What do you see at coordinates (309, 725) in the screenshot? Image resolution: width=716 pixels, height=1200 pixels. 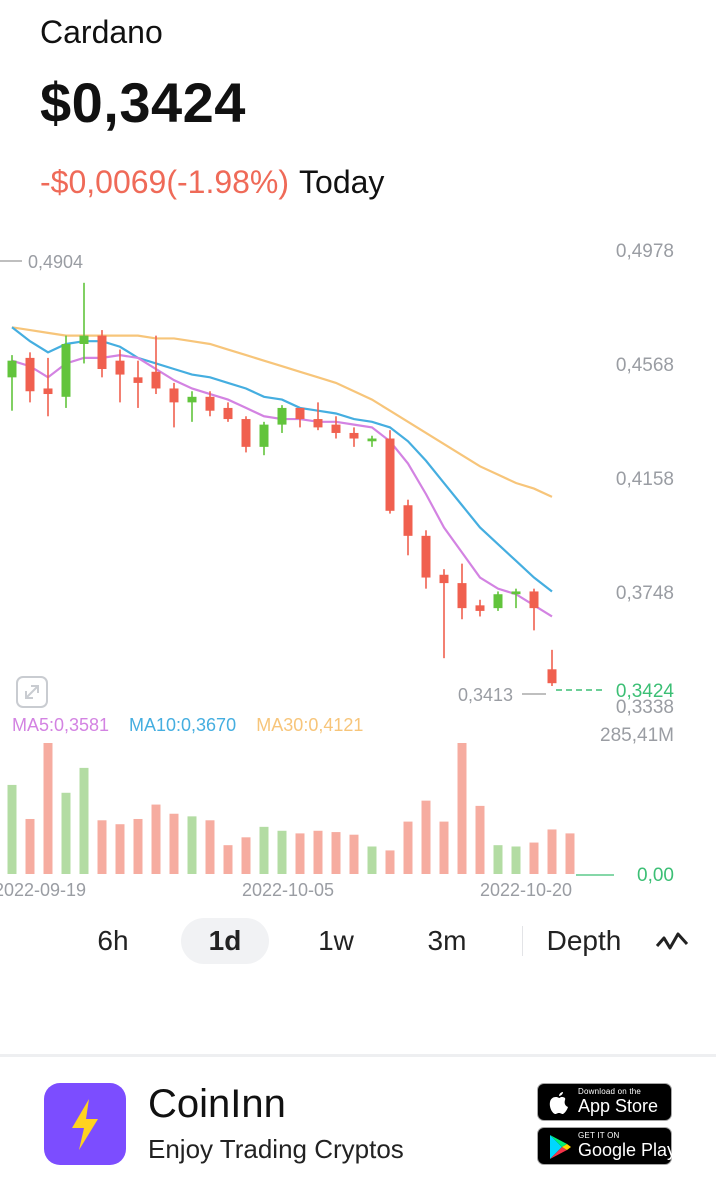 I see `legend-ma30: MA30:0,4121` at bounding box center [309, 725].